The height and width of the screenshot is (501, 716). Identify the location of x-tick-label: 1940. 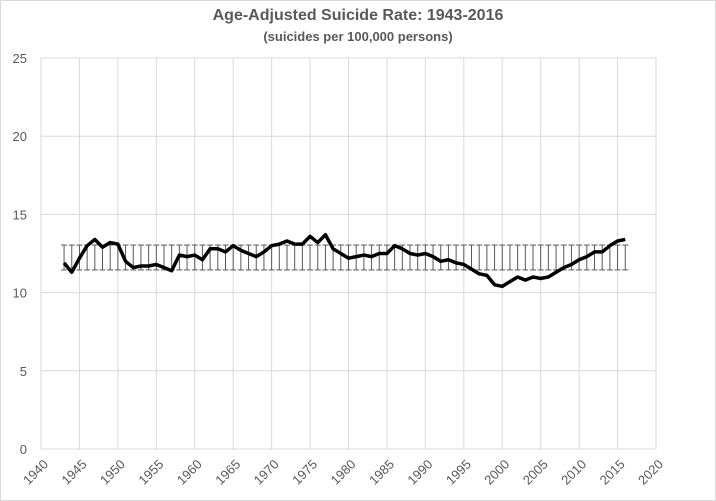
(35, 472).